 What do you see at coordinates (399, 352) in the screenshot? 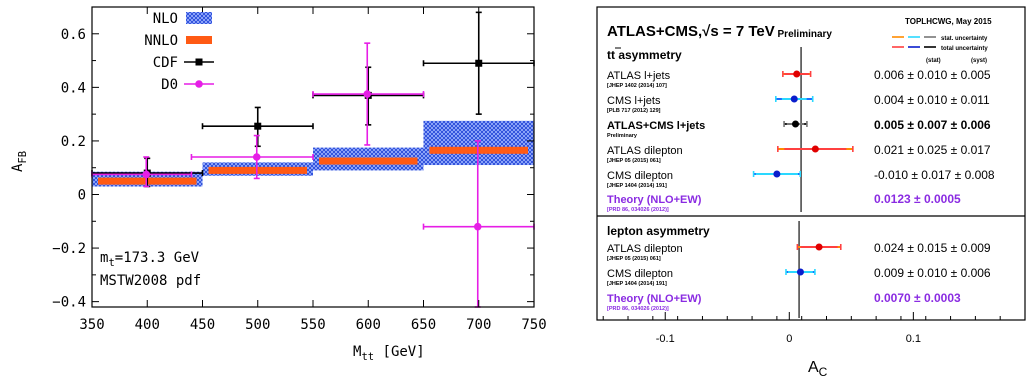
I see `x-axis-unit: [GeV]` at bounding box center [399, 352].